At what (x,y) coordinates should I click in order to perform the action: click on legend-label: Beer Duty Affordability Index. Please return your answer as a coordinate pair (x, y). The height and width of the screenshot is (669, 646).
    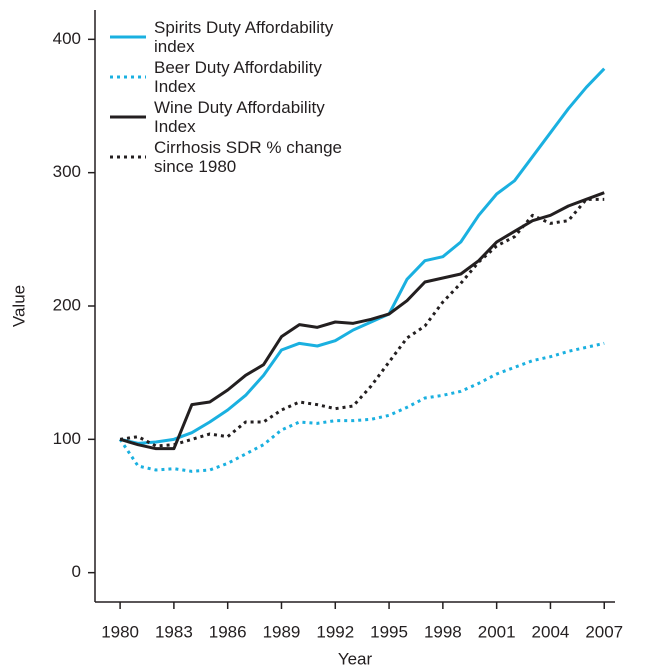
    Looking at the image, I should click on (238, 77).